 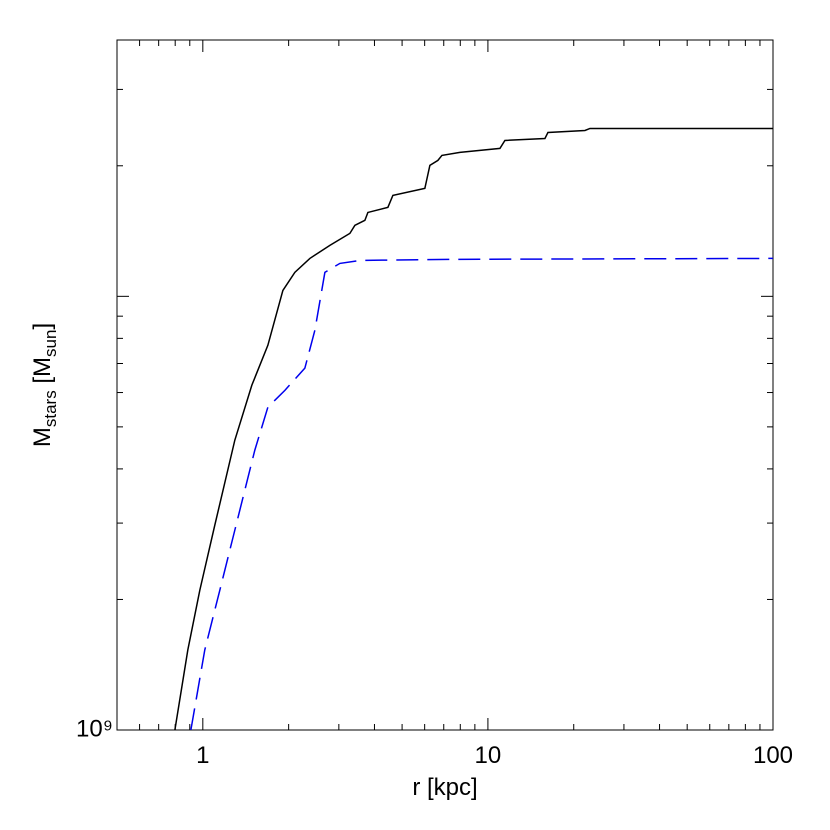 I want to click on y-label-part: ], so click(x=42, y=326).